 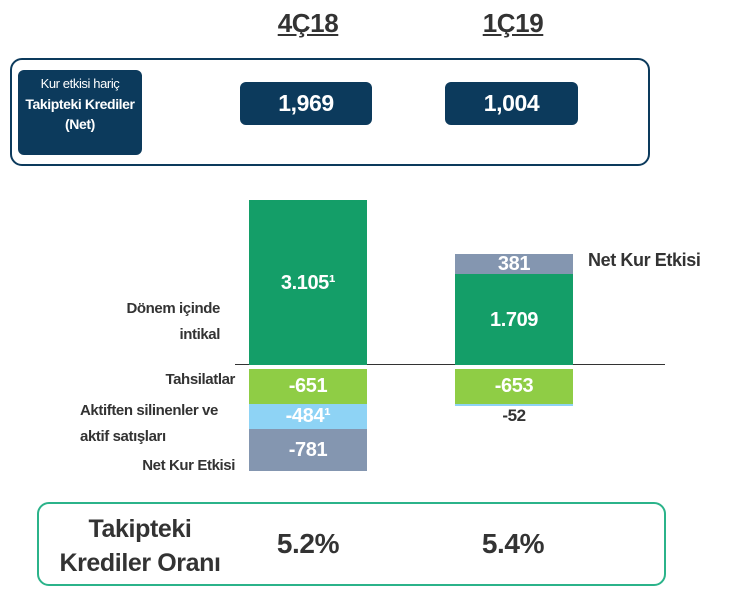 What do you see at coordinates (306, 103) in the screenshot?
I see `top-value: 1,969` at bounding box center [306, 103].